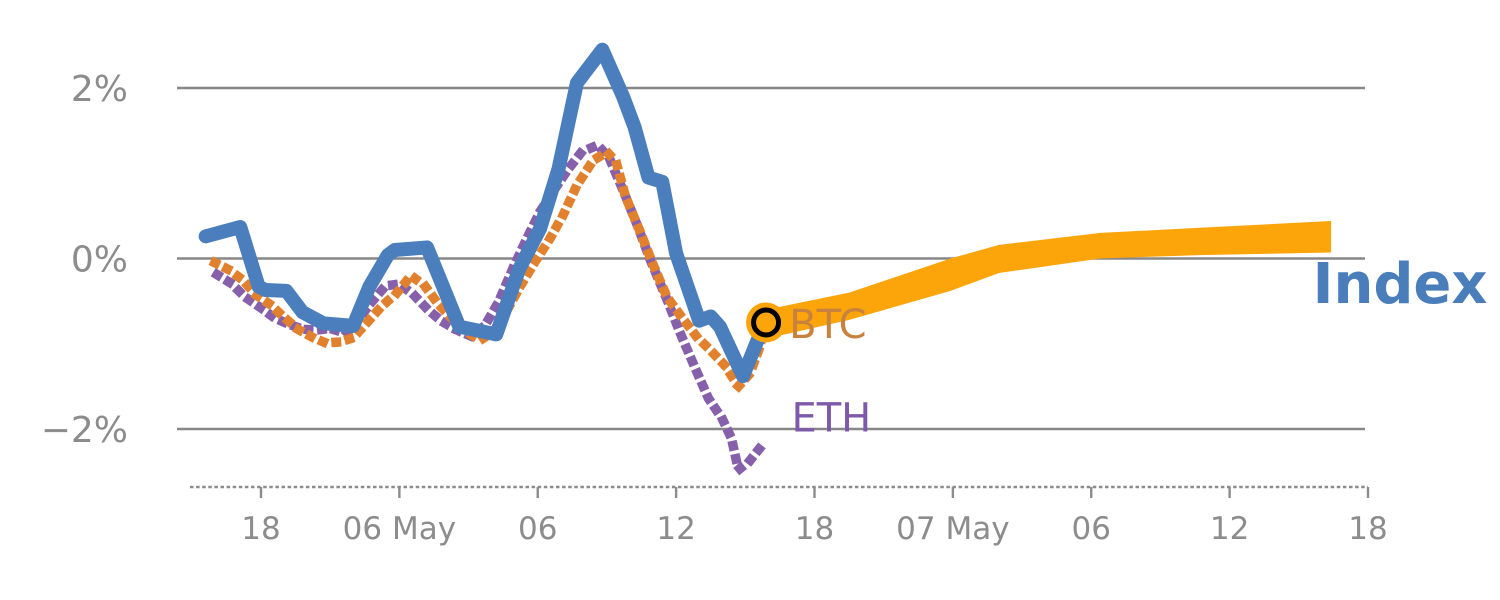  What do you see at coordinates (99, 89) in the screenshot?
I see `y-tick-label: 2%` at bounding box center [99, 89].